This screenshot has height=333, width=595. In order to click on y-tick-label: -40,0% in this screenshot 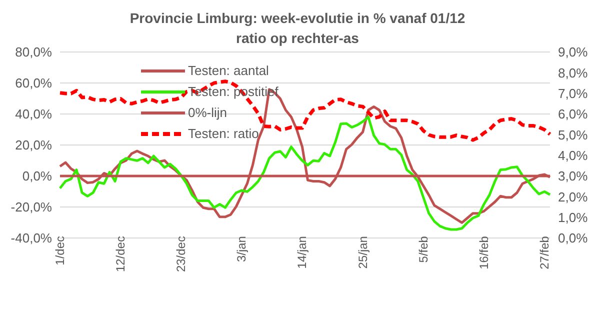, I will do `click(31, 238)`.